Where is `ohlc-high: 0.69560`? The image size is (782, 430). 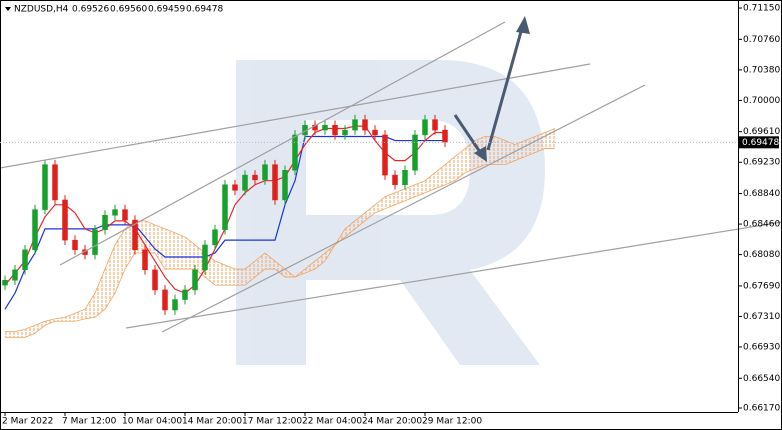 ohlc-high: 0.69560 is located at coordinates (128, 10).